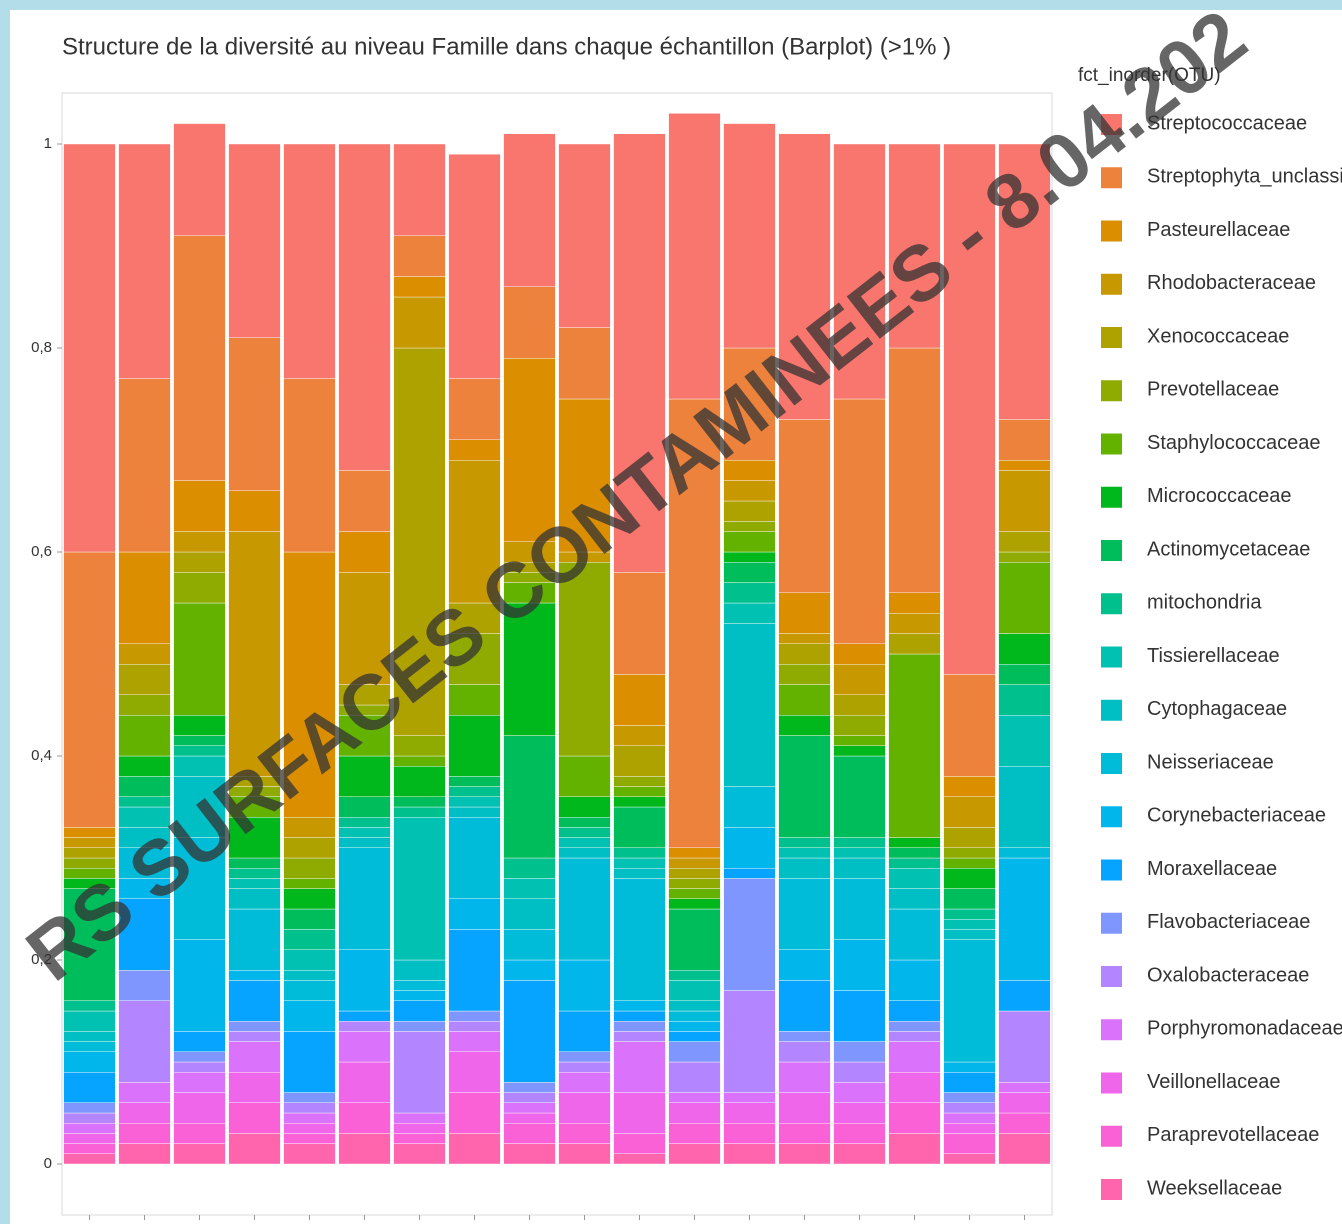 The height and width of the screenshot is (1224, 1342). Describe the element at coordinates (1210, 762) in the screenshot. I see `legend-label: Neisseriaceae` at that location.